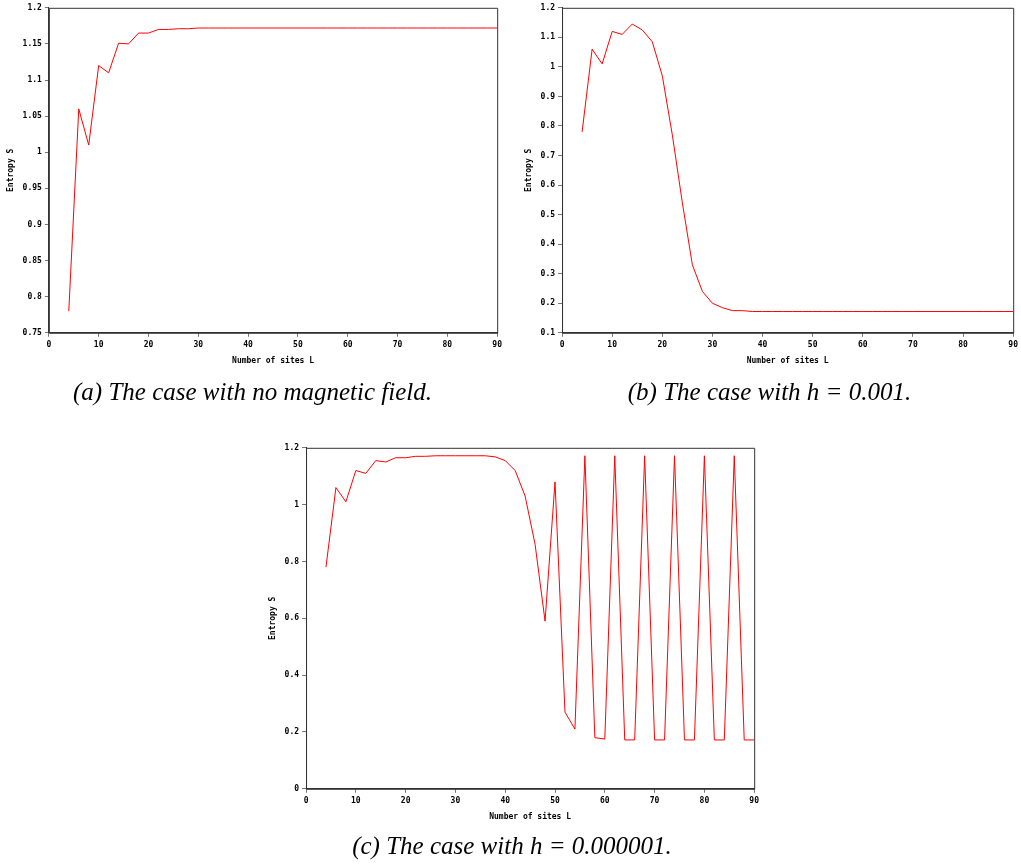 The width and height of the screenshot is (1021, 866). Describe the element at coordinates (252, 392) in the screenshot. I see `text: (a) The case with no magnetic field.` at that location.